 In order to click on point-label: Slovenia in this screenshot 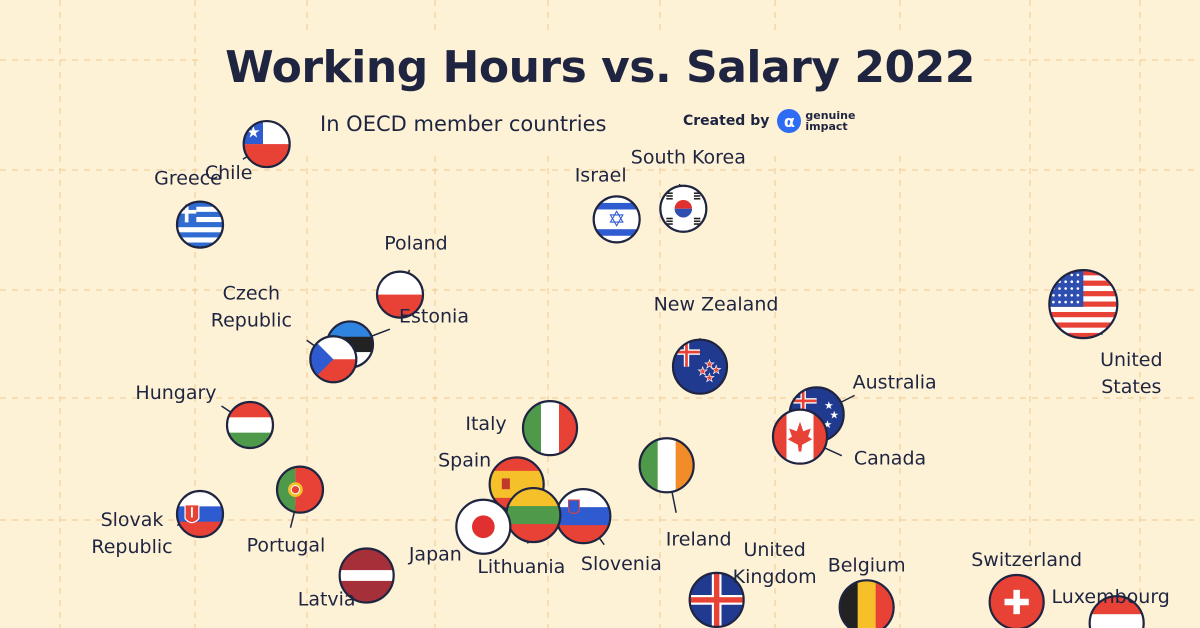, I will do `click(621, 564)`.